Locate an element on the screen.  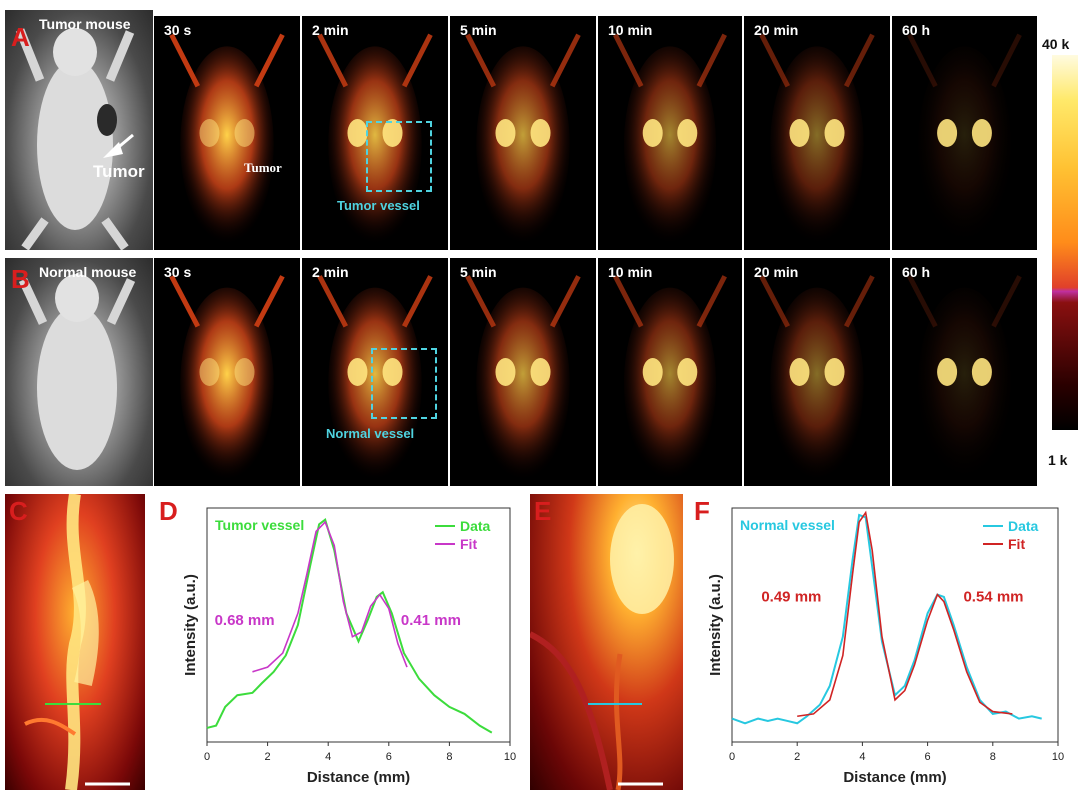
panel-c-zoom: C is located at coordinates (75, 642).